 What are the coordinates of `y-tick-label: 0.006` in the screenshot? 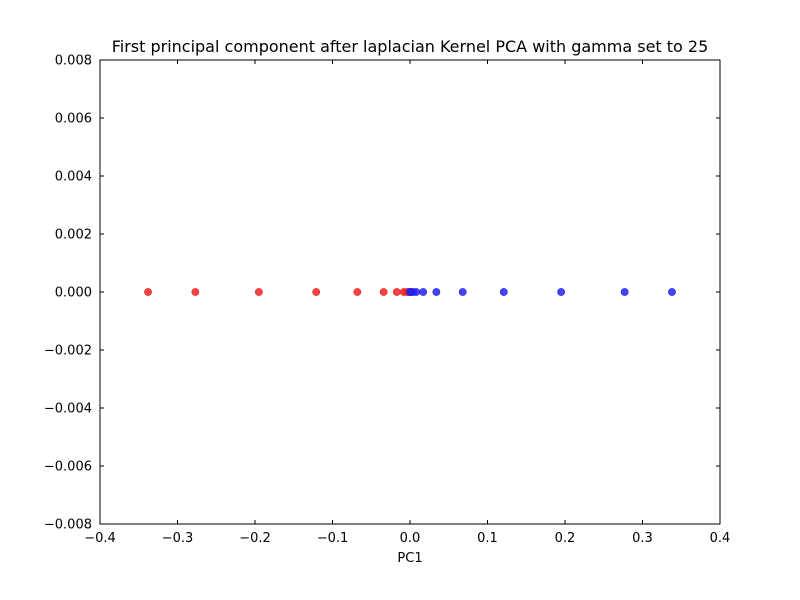 It's located at (73, 119).